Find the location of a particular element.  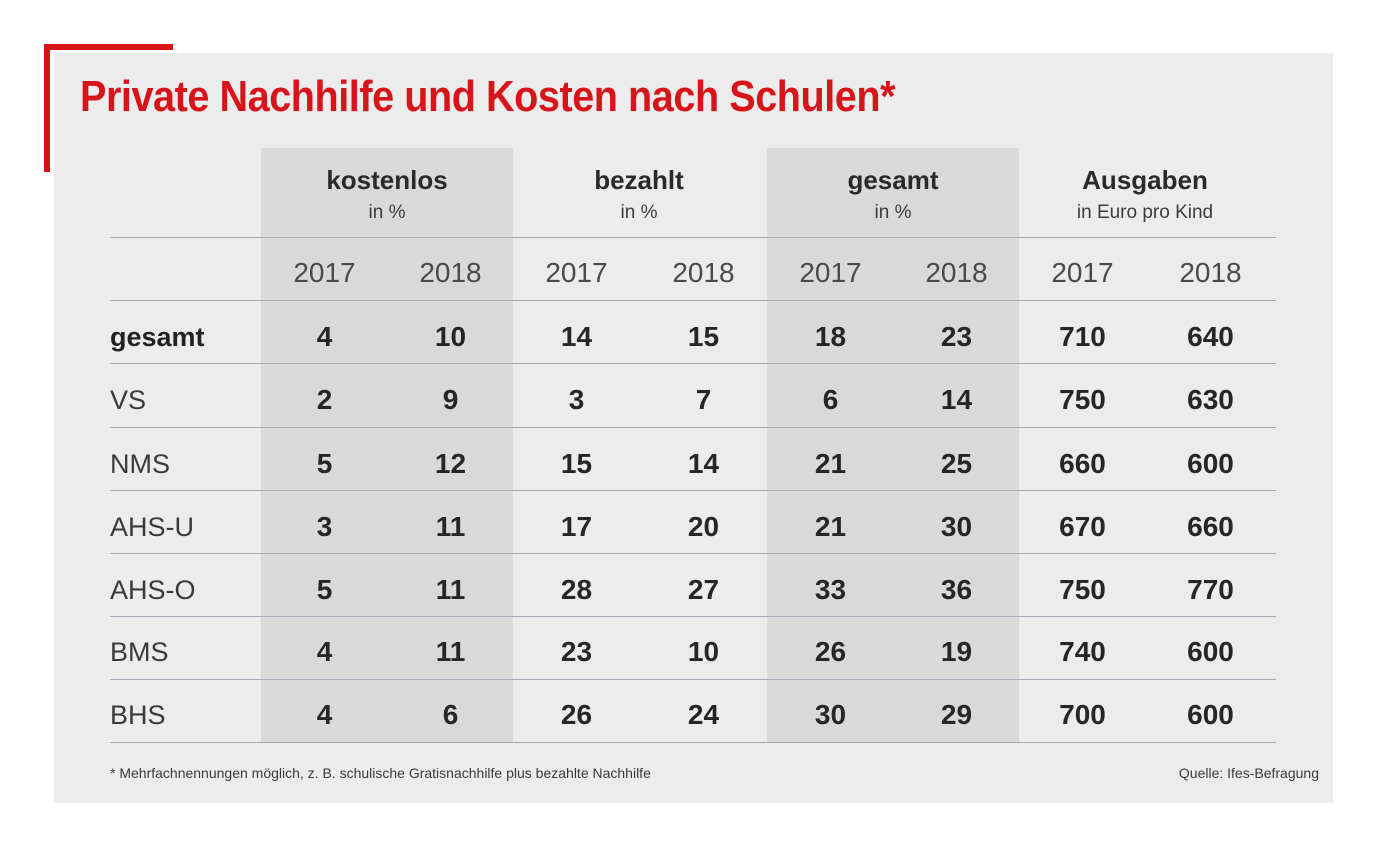

column-group-header: Ausgaben is located at coordinates (1145, 180).